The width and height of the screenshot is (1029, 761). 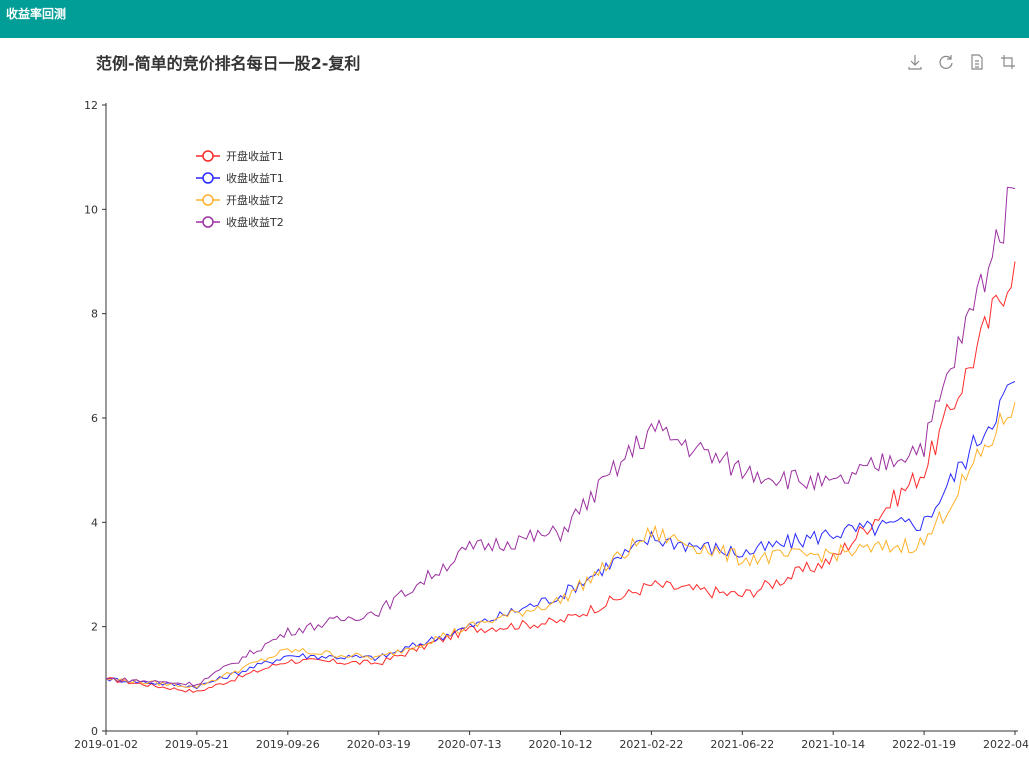 I want to click on y-tick-label: 0, so click(x=94, y=731).